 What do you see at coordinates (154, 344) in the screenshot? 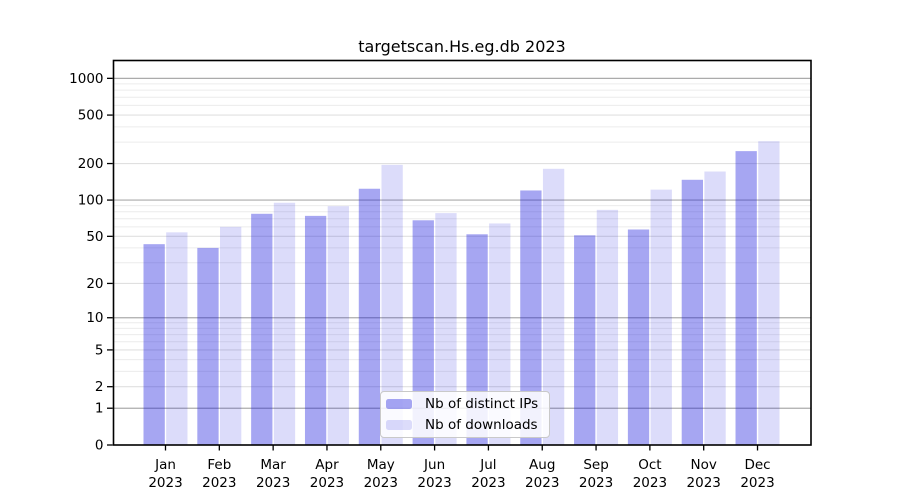
I see `bar-nb-of-distinct-ips-jan` at bounding box center [154, 344].